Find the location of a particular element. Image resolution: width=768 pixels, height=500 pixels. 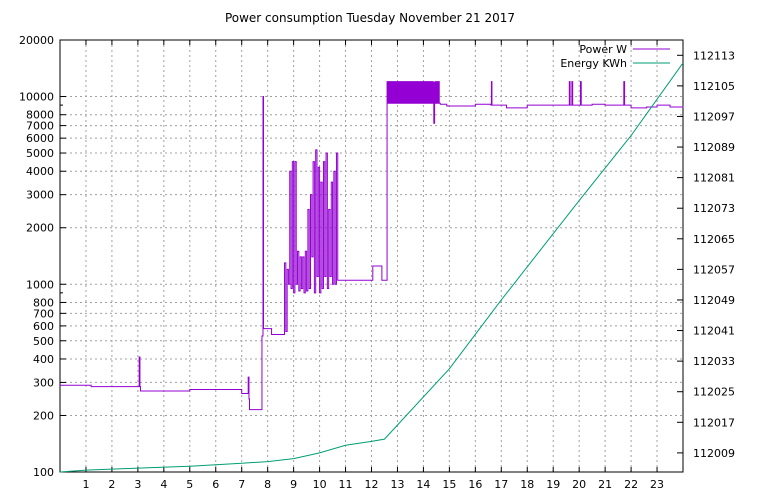

y-right-tick-label: 112033 is located at coordinates (714, 361).